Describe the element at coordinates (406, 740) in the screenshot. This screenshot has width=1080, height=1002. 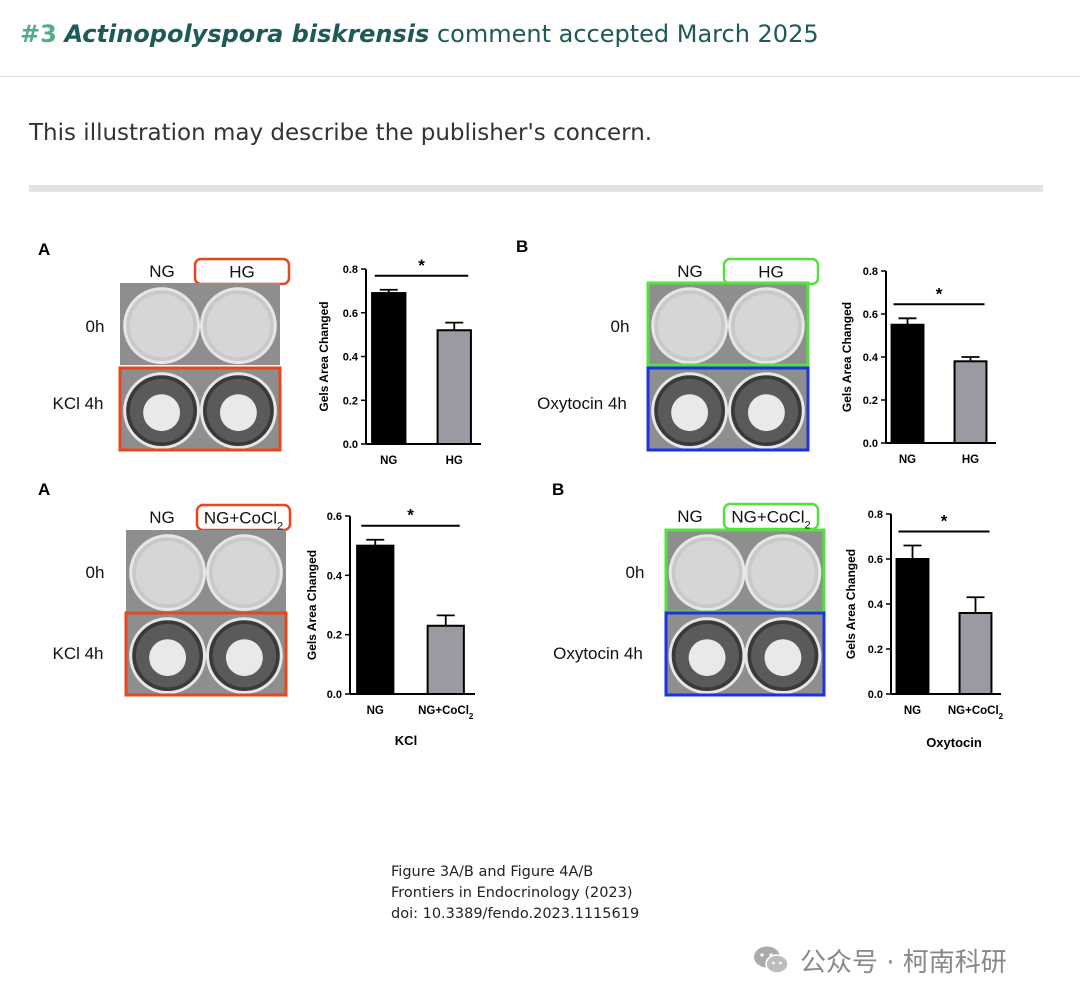
I see `x-axis-label: KCl` at that location.